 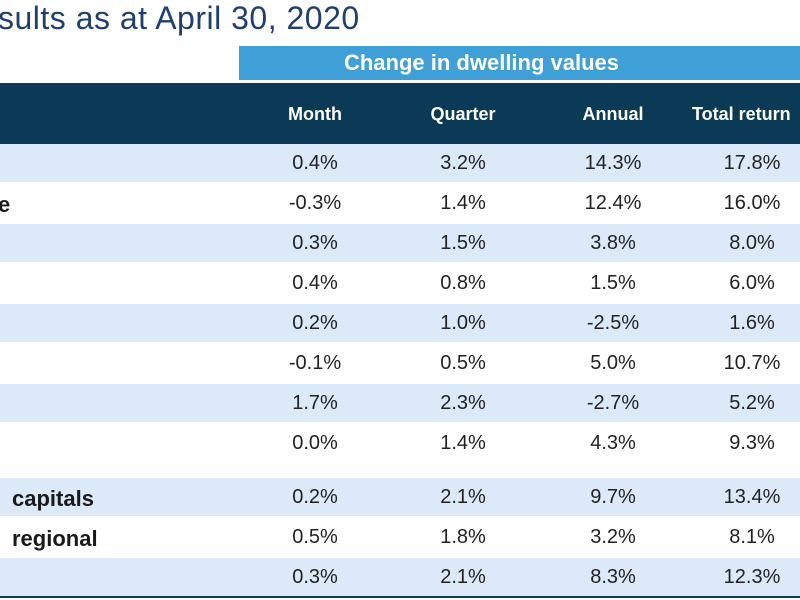 What do you see at coordinates (400, 443) in the screenshot?
I see `table-row: 0.0% 1.4% 4.3% 9.3%` at bounding box center [400, 443].